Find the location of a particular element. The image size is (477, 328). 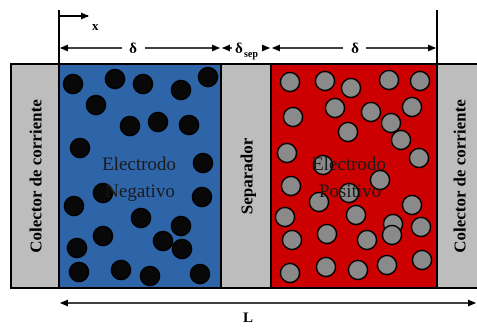

delta-sep-subscript: sep is located at coordinates (251, 54).